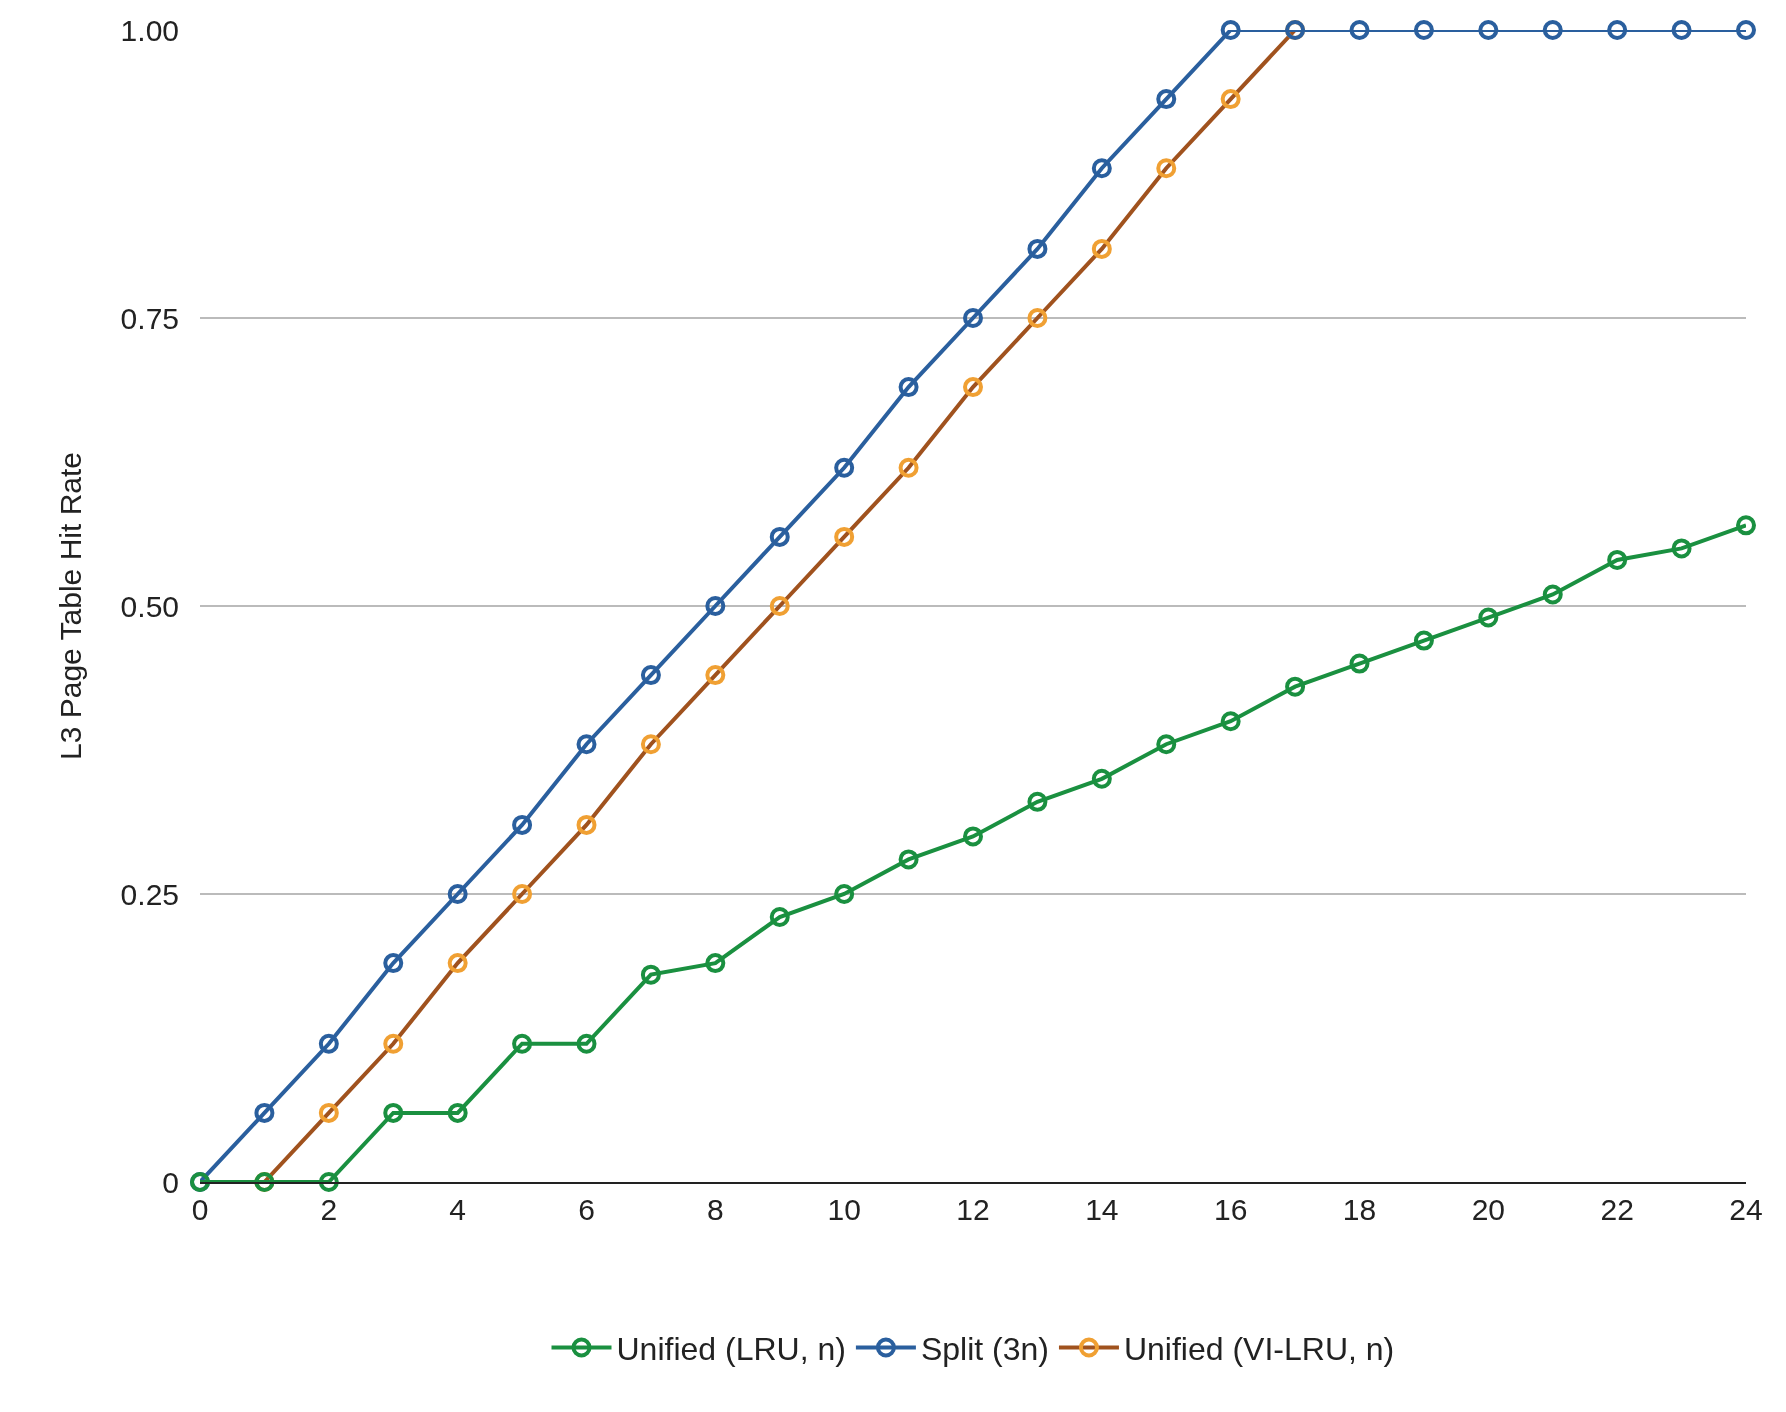 The height and width of the screenshot is (1412, 1786). Describe the element at coordinates (715, 1209) in the screenshot. I see `x-tick-label: 8` at that location.